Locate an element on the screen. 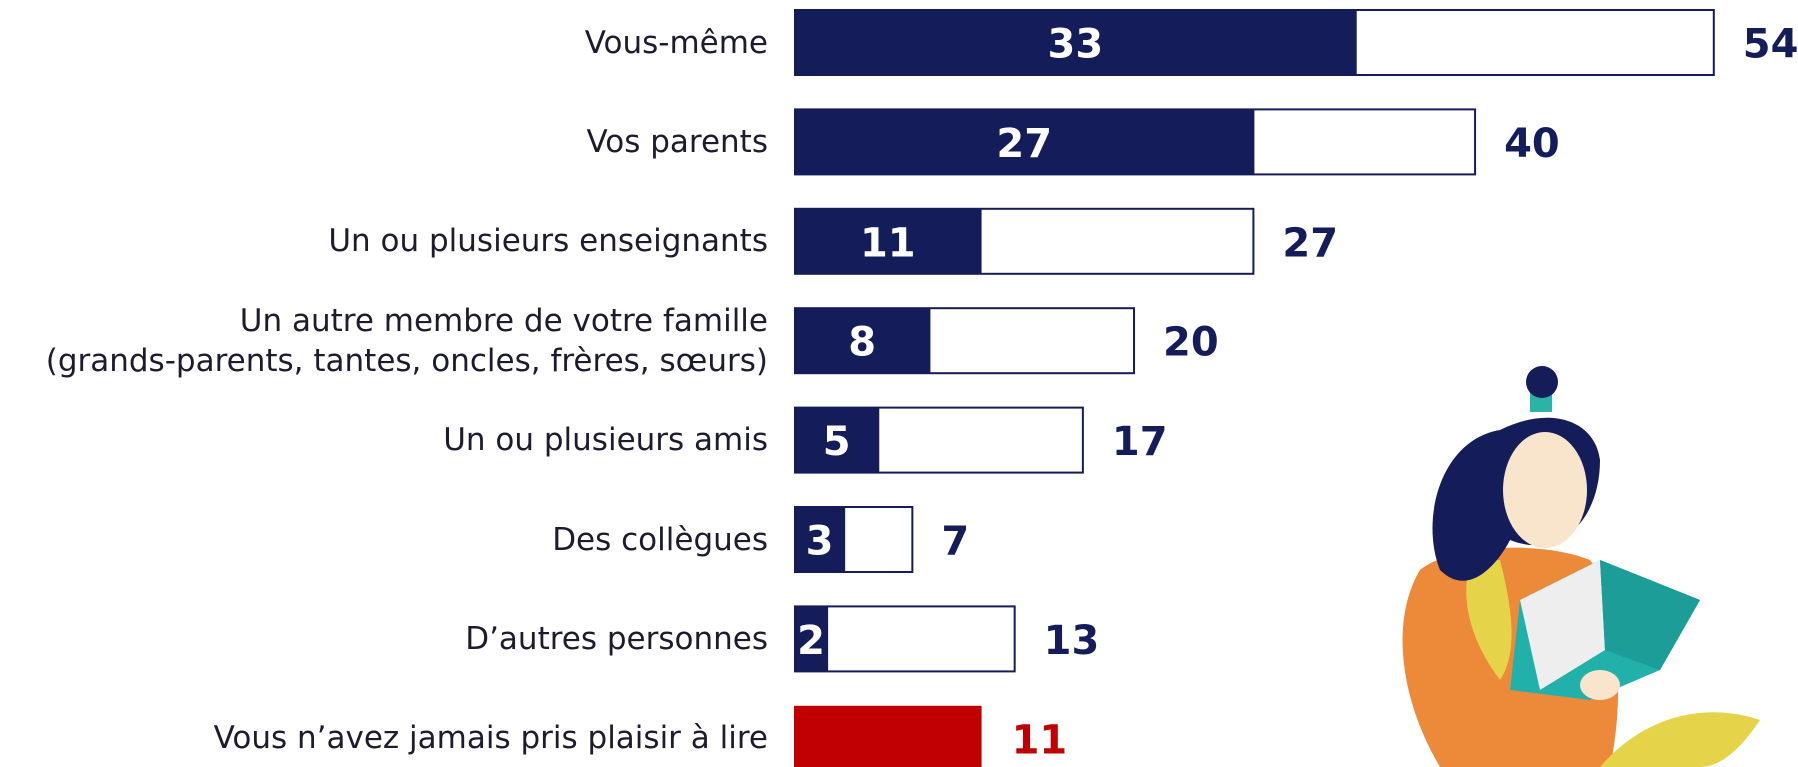 This screenshot has height=767, width=1798. value-label: 11 is located at coordinates (1040, 740).